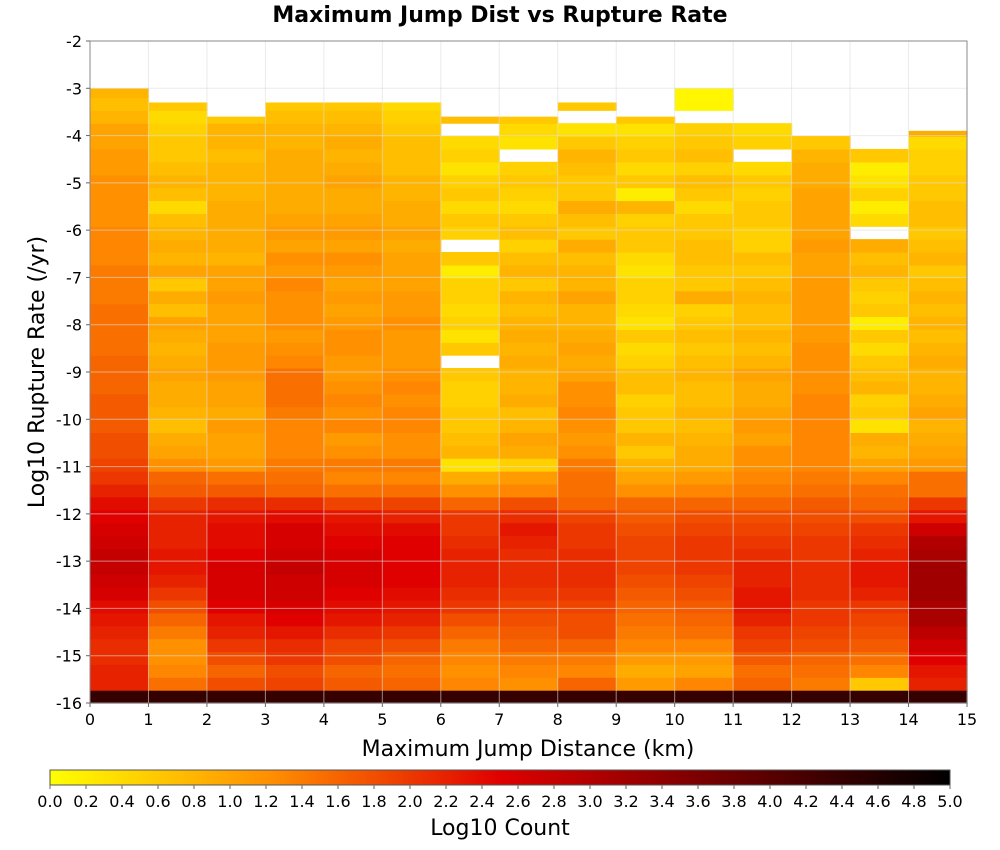 Image resolution: width=1000 pixels, height=850 pixels. Describe the element at coordinates (37, 372) in the screenshot. I see `y-axis-label: Log10 Rupture Rate (/yr)` at that location.